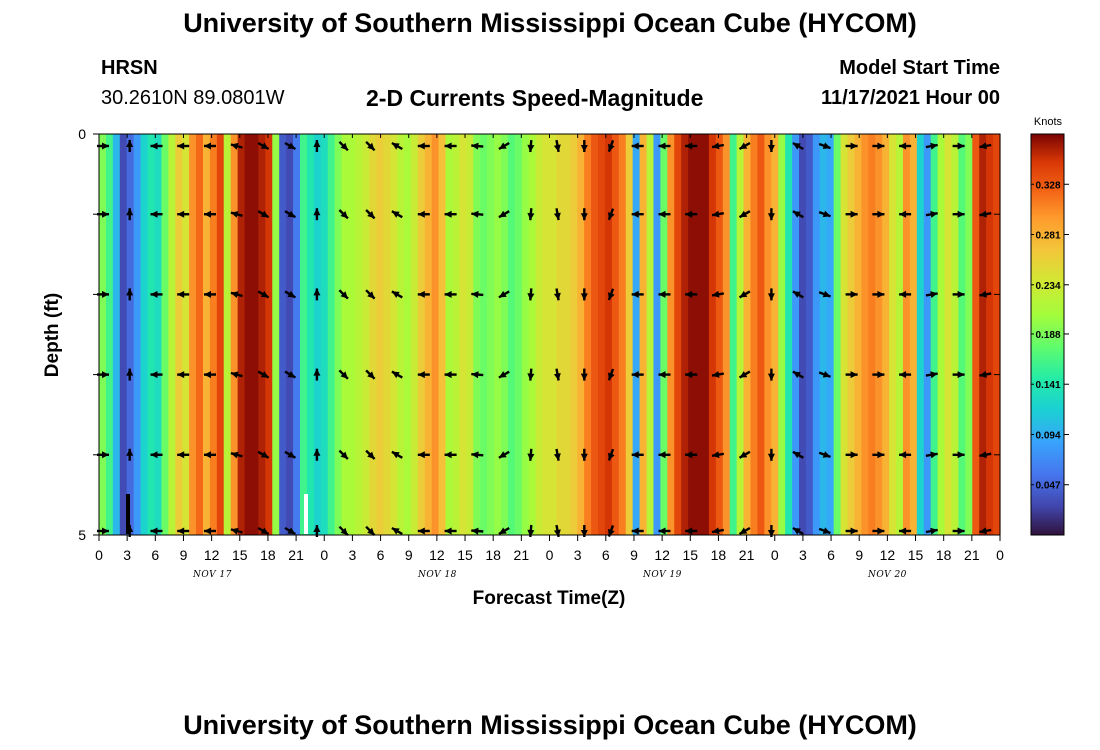  Describe the element at coordinates (155, 555) in the screenshot. I see `x-tick-label: 6` at that location.